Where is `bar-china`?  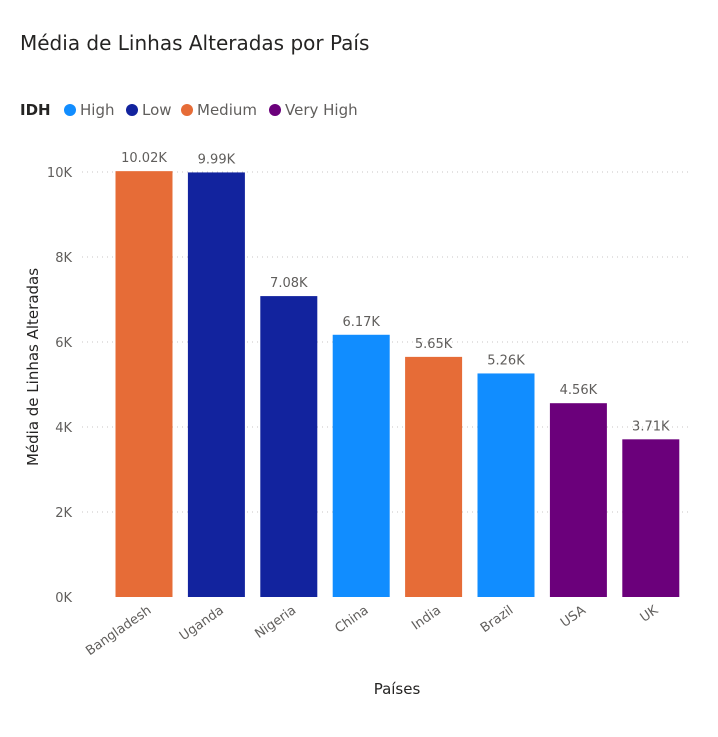 bar-china is located at coordinates (361, 465).